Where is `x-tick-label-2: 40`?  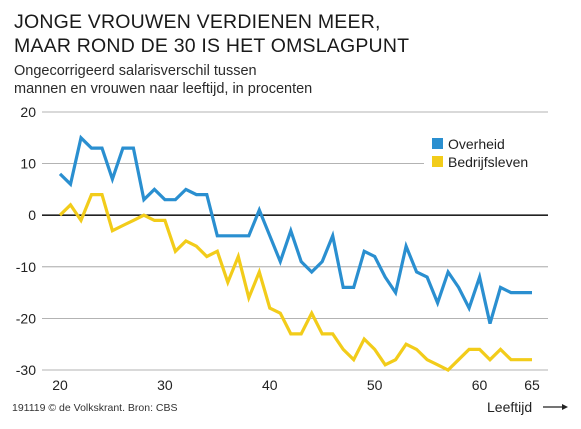
x-tick-label-2: 40 is located at coordinates (270, 385).